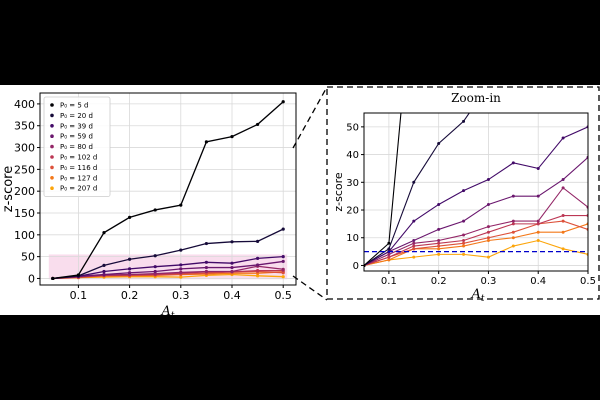 This screenshot has width=600, height=400. What do you see at coordinates (352, 127) in the screenshot?
I see `zoom-y-tick-label: 50` at bounding box center [352, 127].